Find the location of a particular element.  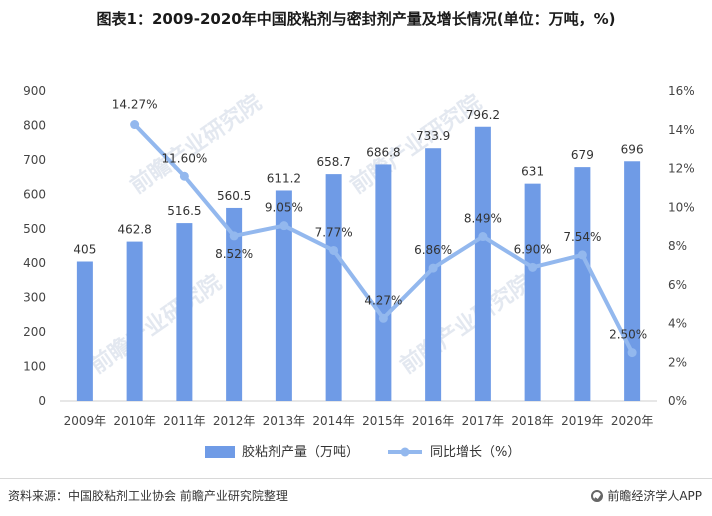

line-value-label: 8.49% is located at coordinates (483, 219).